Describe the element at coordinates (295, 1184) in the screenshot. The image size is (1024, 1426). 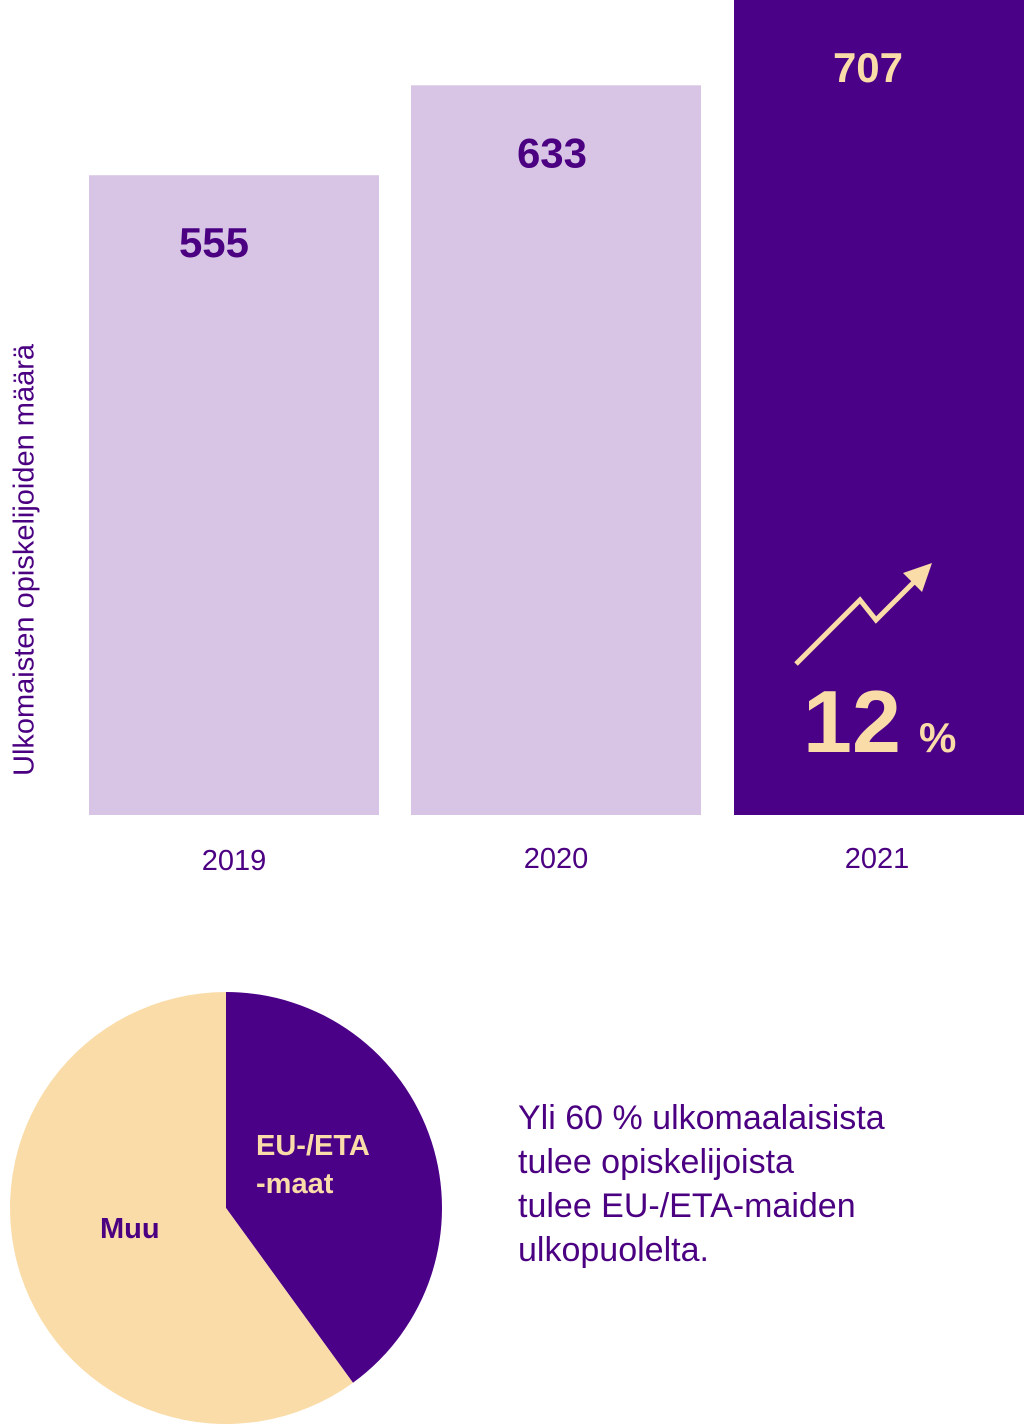
I see `pie-slice-label: -maat` at that location.